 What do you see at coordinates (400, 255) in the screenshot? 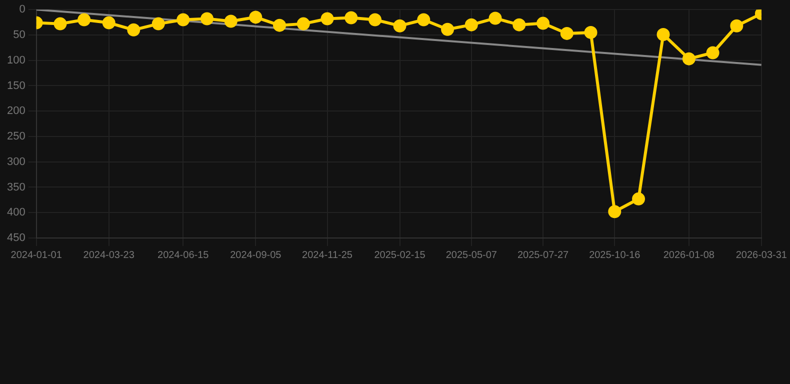
I see `x-tick-label: 2025-02-15` at bounding box center [400, 255].